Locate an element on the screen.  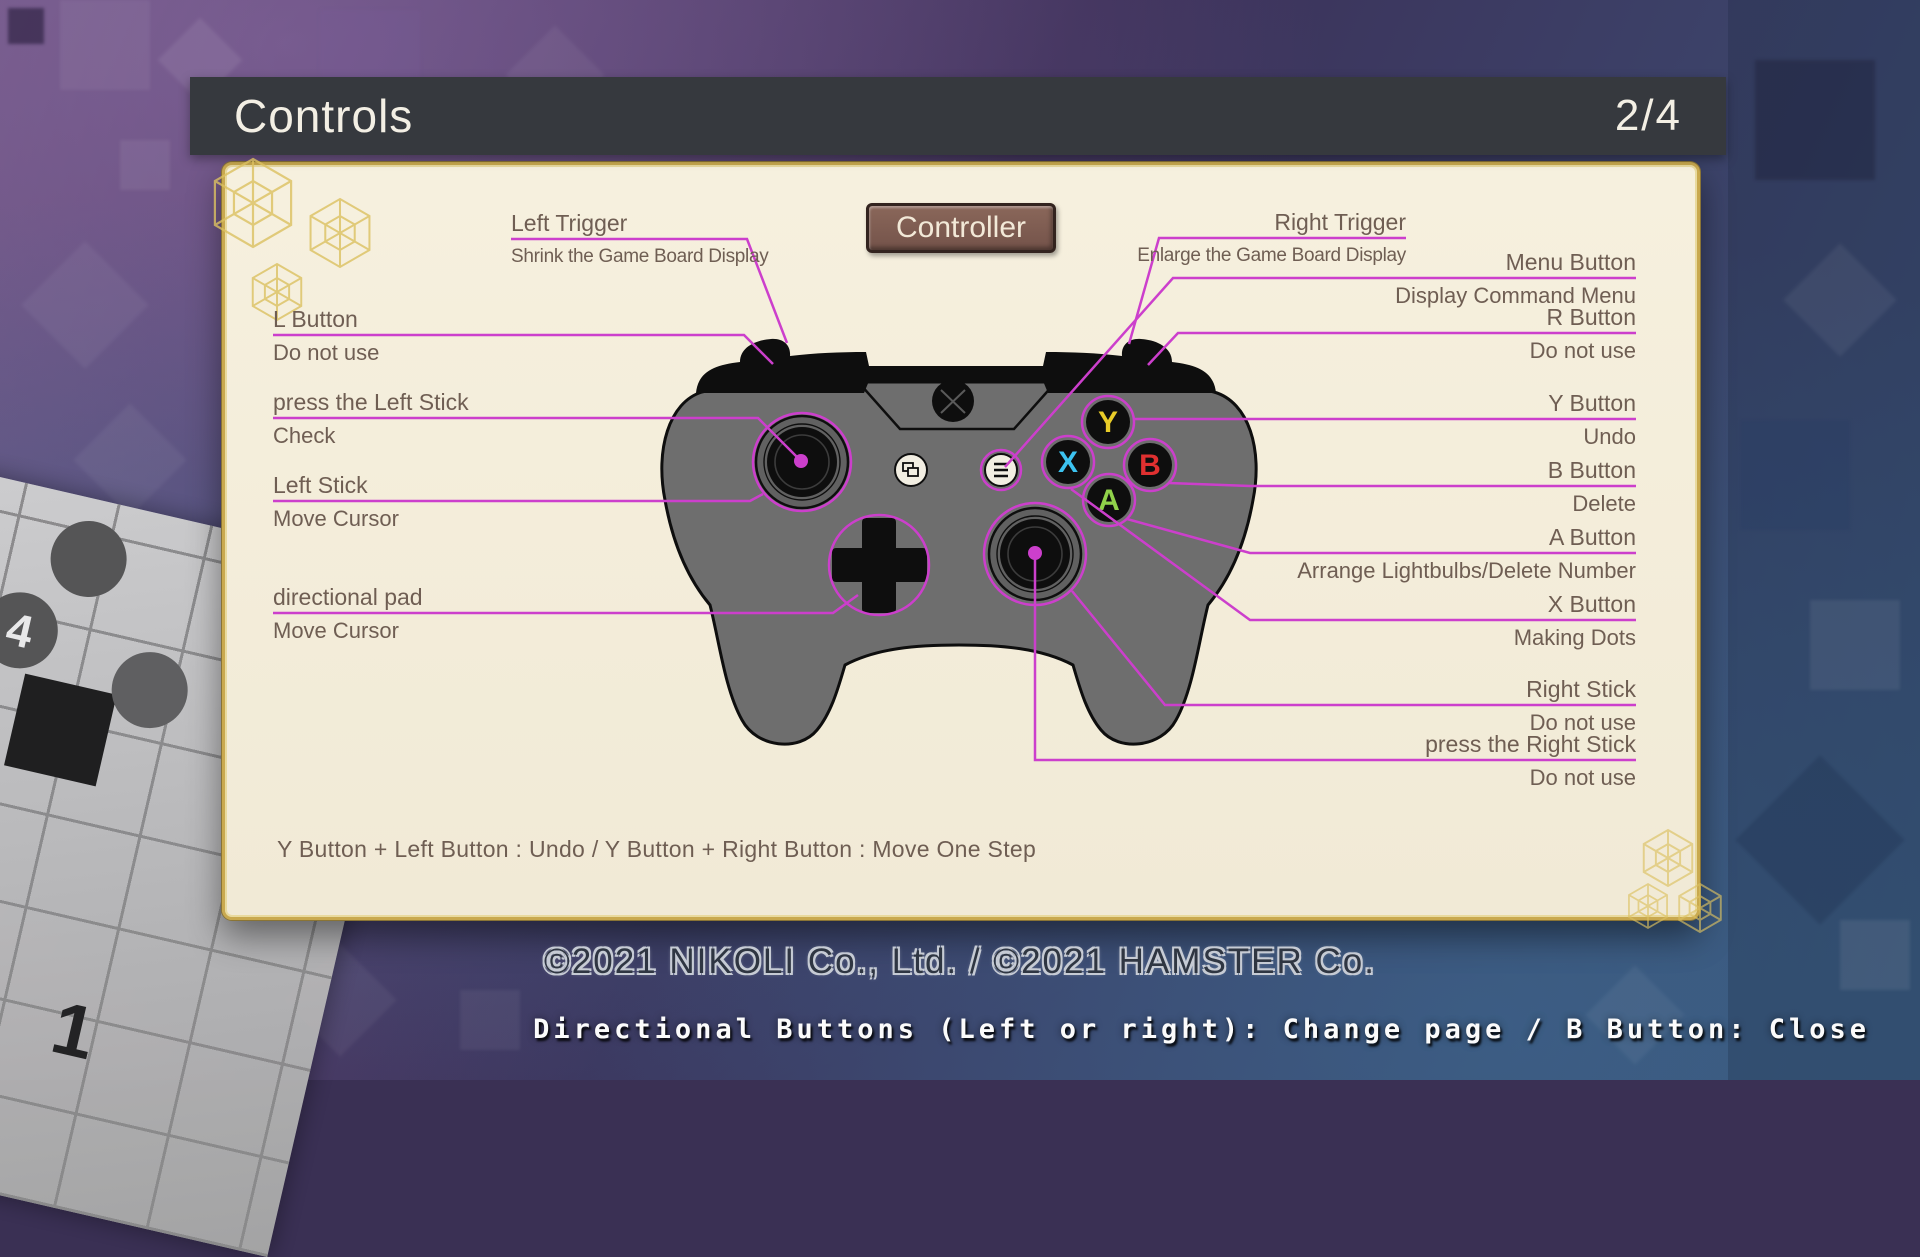
callout-title: Right Trigger is located at coordinates (1340, 222).